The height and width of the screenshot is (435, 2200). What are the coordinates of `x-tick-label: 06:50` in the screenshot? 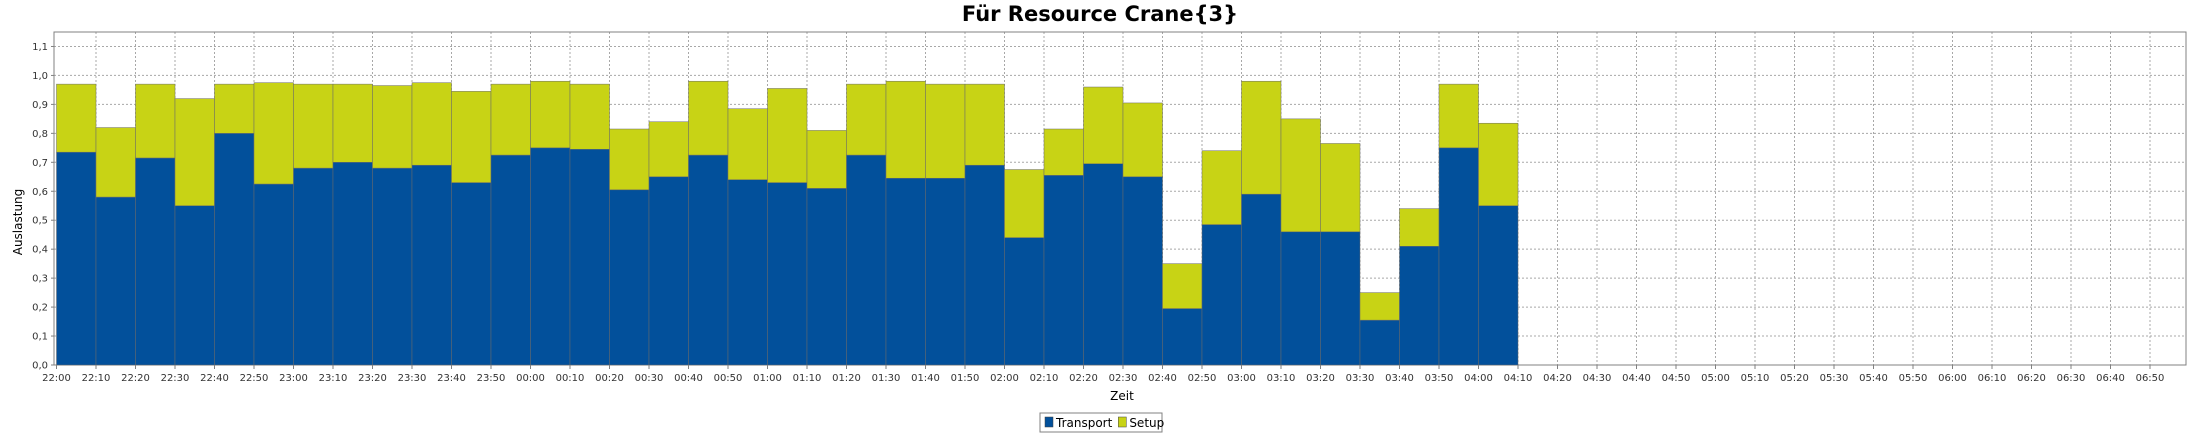 It's located at (2150, 378).